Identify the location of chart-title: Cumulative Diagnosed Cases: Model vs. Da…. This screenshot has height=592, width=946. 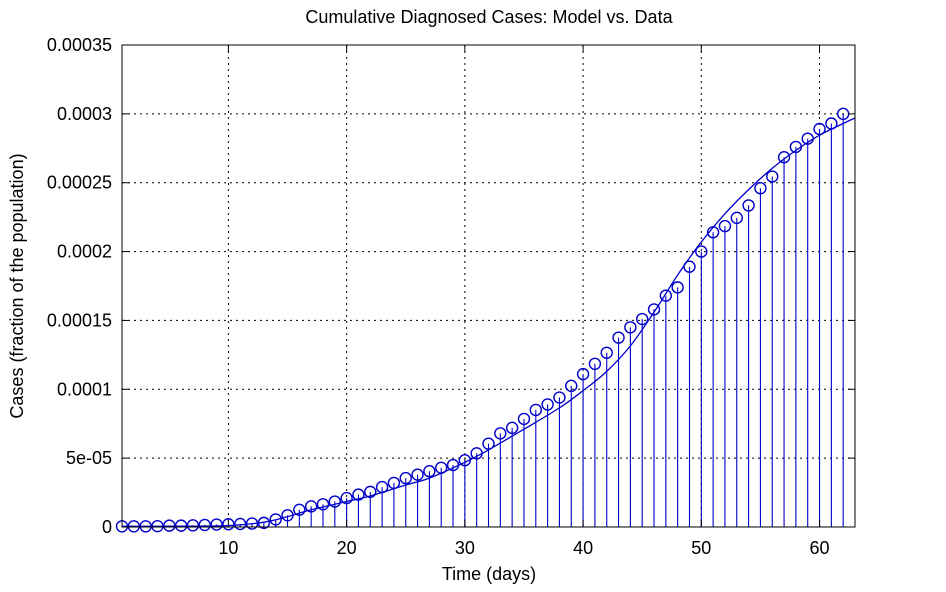
(489, 17).